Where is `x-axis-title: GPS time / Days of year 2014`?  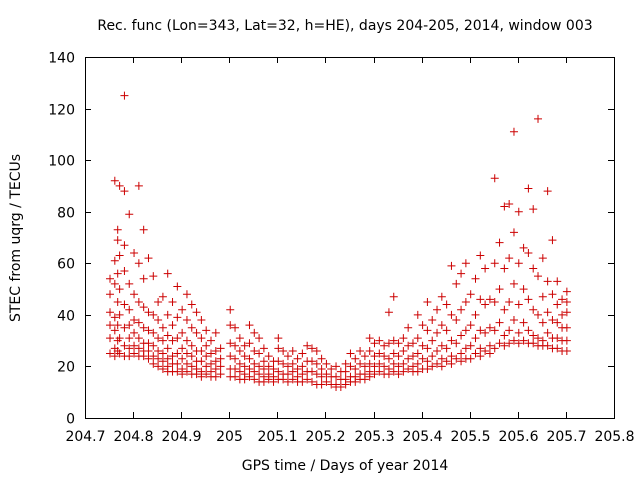 x-axis-title: GPS time / Days of year 2014 is located at coordinates (345, 466).